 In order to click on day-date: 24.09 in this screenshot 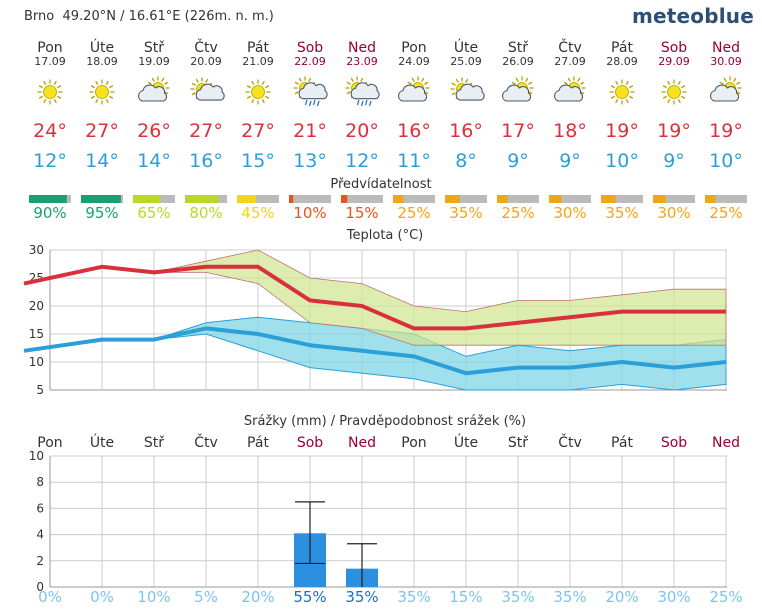, I will do `click(414, 61)`.